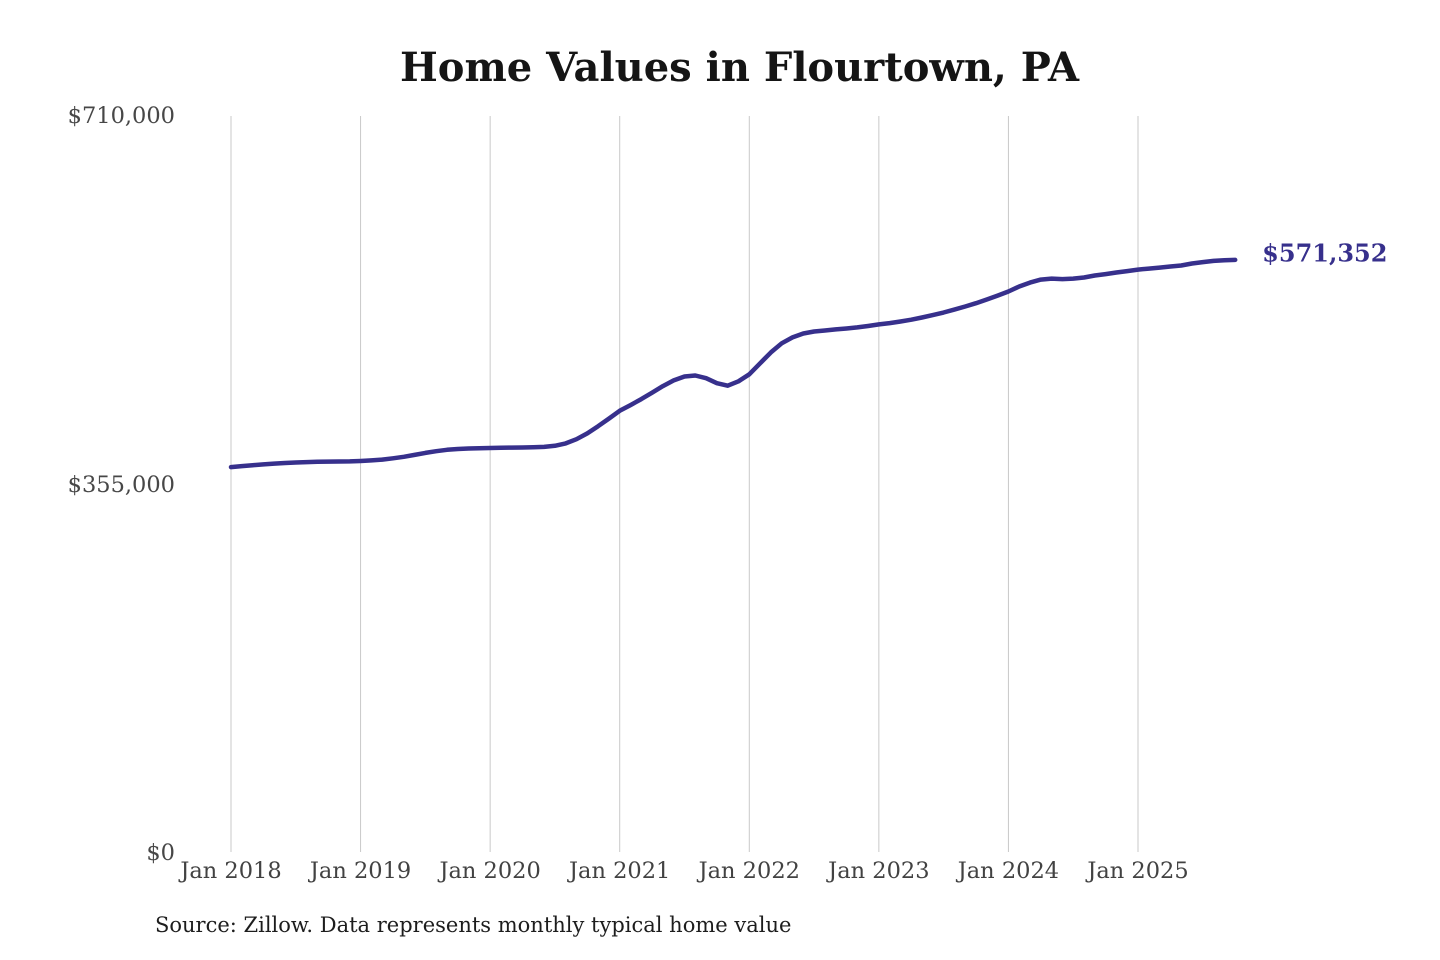 Image resolution: width=1440 pixels, height=960 pixels. Describe the element at coordinates (879, 871) in the screenshot. I see `x-axis-tick-label: Jan 2023` at that location.